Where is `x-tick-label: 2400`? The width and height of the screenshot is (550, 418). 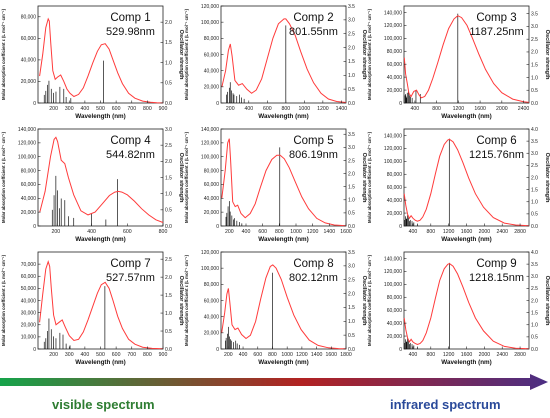
x-tick-label: 2400 is located at coordinates (502, 232).